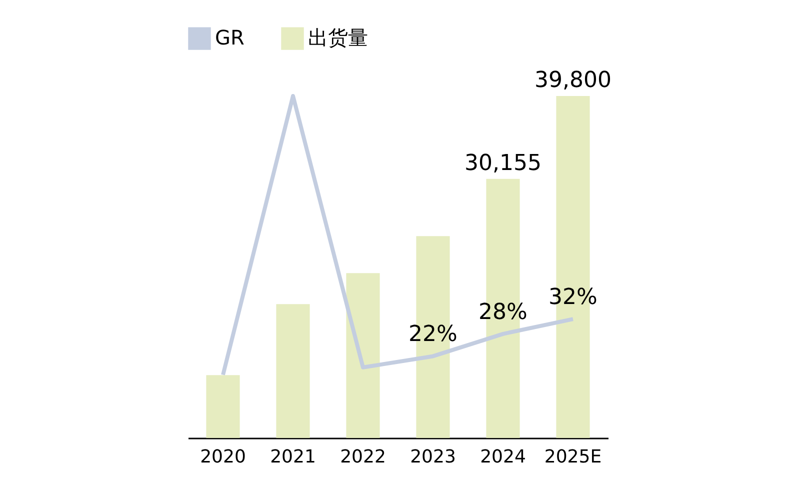  What do you see at coordinates (573, 80) in the screenshot?
I see `data-label: 39,800` at bounding box center [573, 80].